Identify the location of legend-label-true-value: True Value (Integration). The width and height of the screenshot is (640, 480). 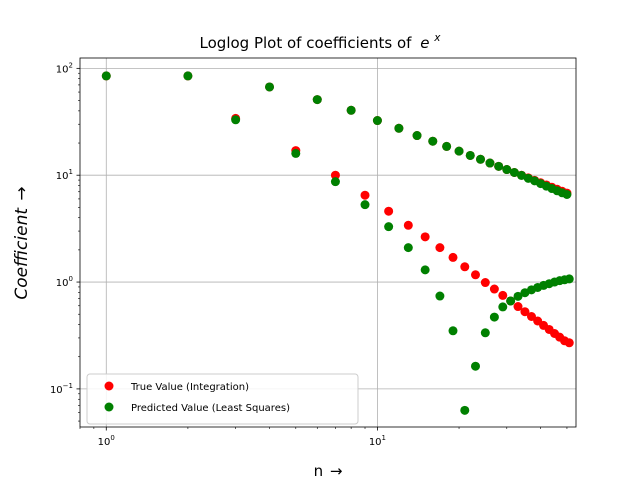
(189, 387).